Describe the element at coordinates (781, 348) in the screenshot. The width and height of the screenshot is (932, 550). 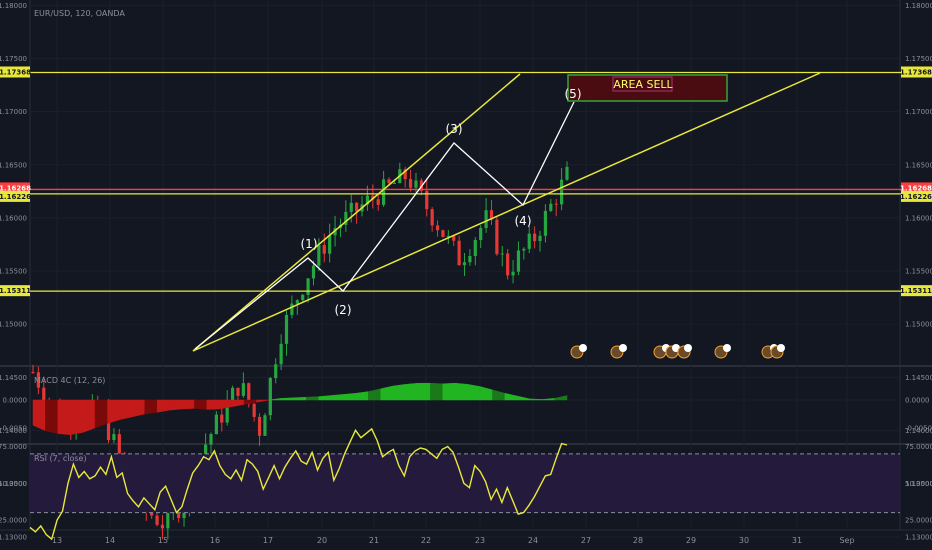
I see `svg-text: 43` at that location.